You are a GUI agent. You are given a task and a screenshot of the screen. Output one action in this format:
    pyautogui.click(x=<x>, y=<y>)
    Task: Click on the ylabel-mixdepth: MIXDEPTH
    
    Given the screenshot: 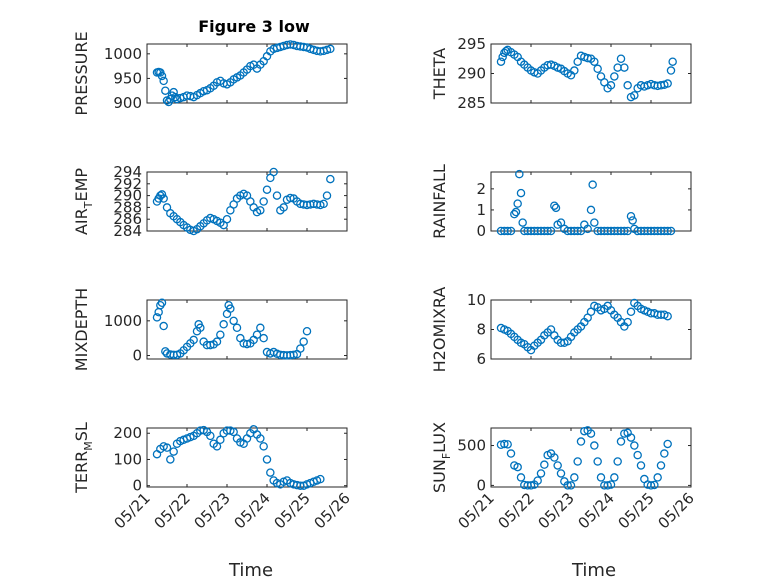 What is the action you would take?
    pyautogui.click(x=81, y=329)
    